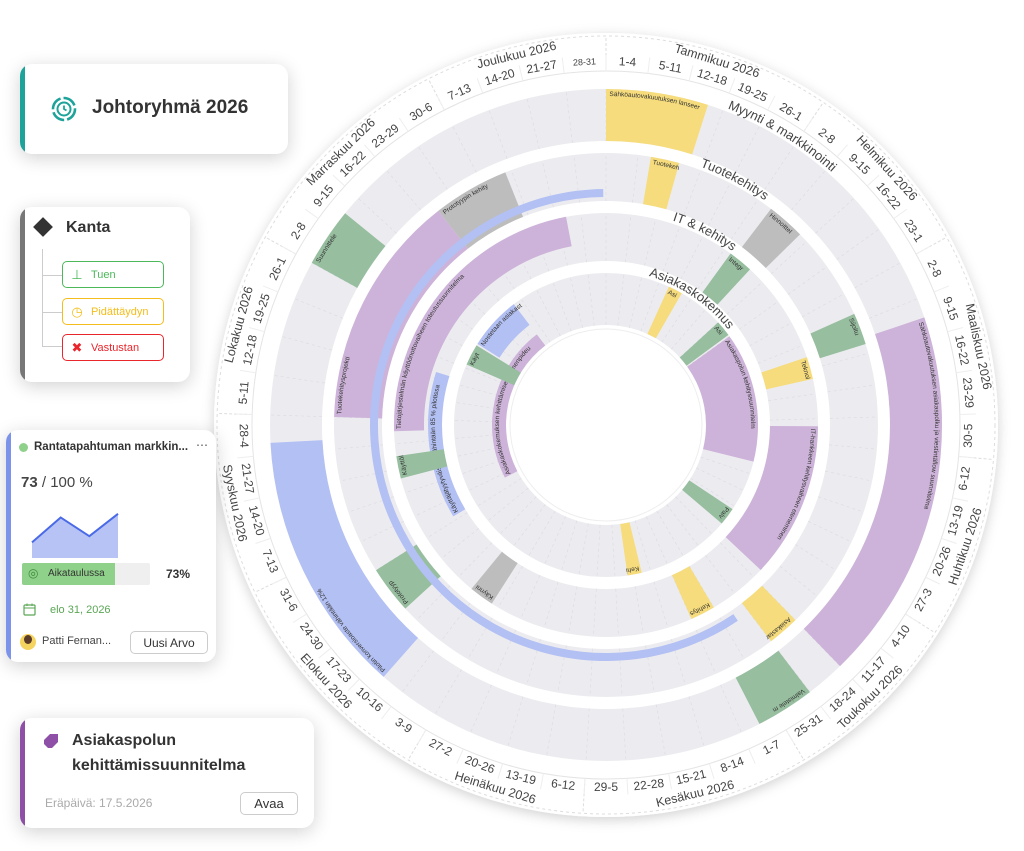 This screenshot has height=851, width=1024. What do you see at coordinates (250, 349) in the screenshot?
I see `week-label: 12-18` at bounding box center [250, 349].